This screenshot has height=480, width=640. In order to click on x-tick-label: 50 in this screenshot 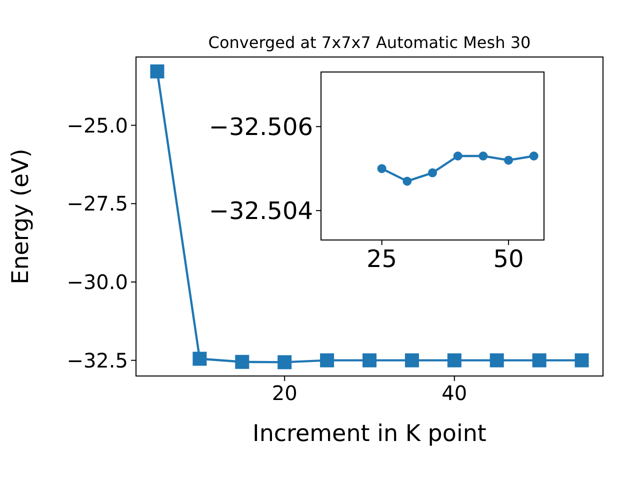, I will do `click(508, 259)`.